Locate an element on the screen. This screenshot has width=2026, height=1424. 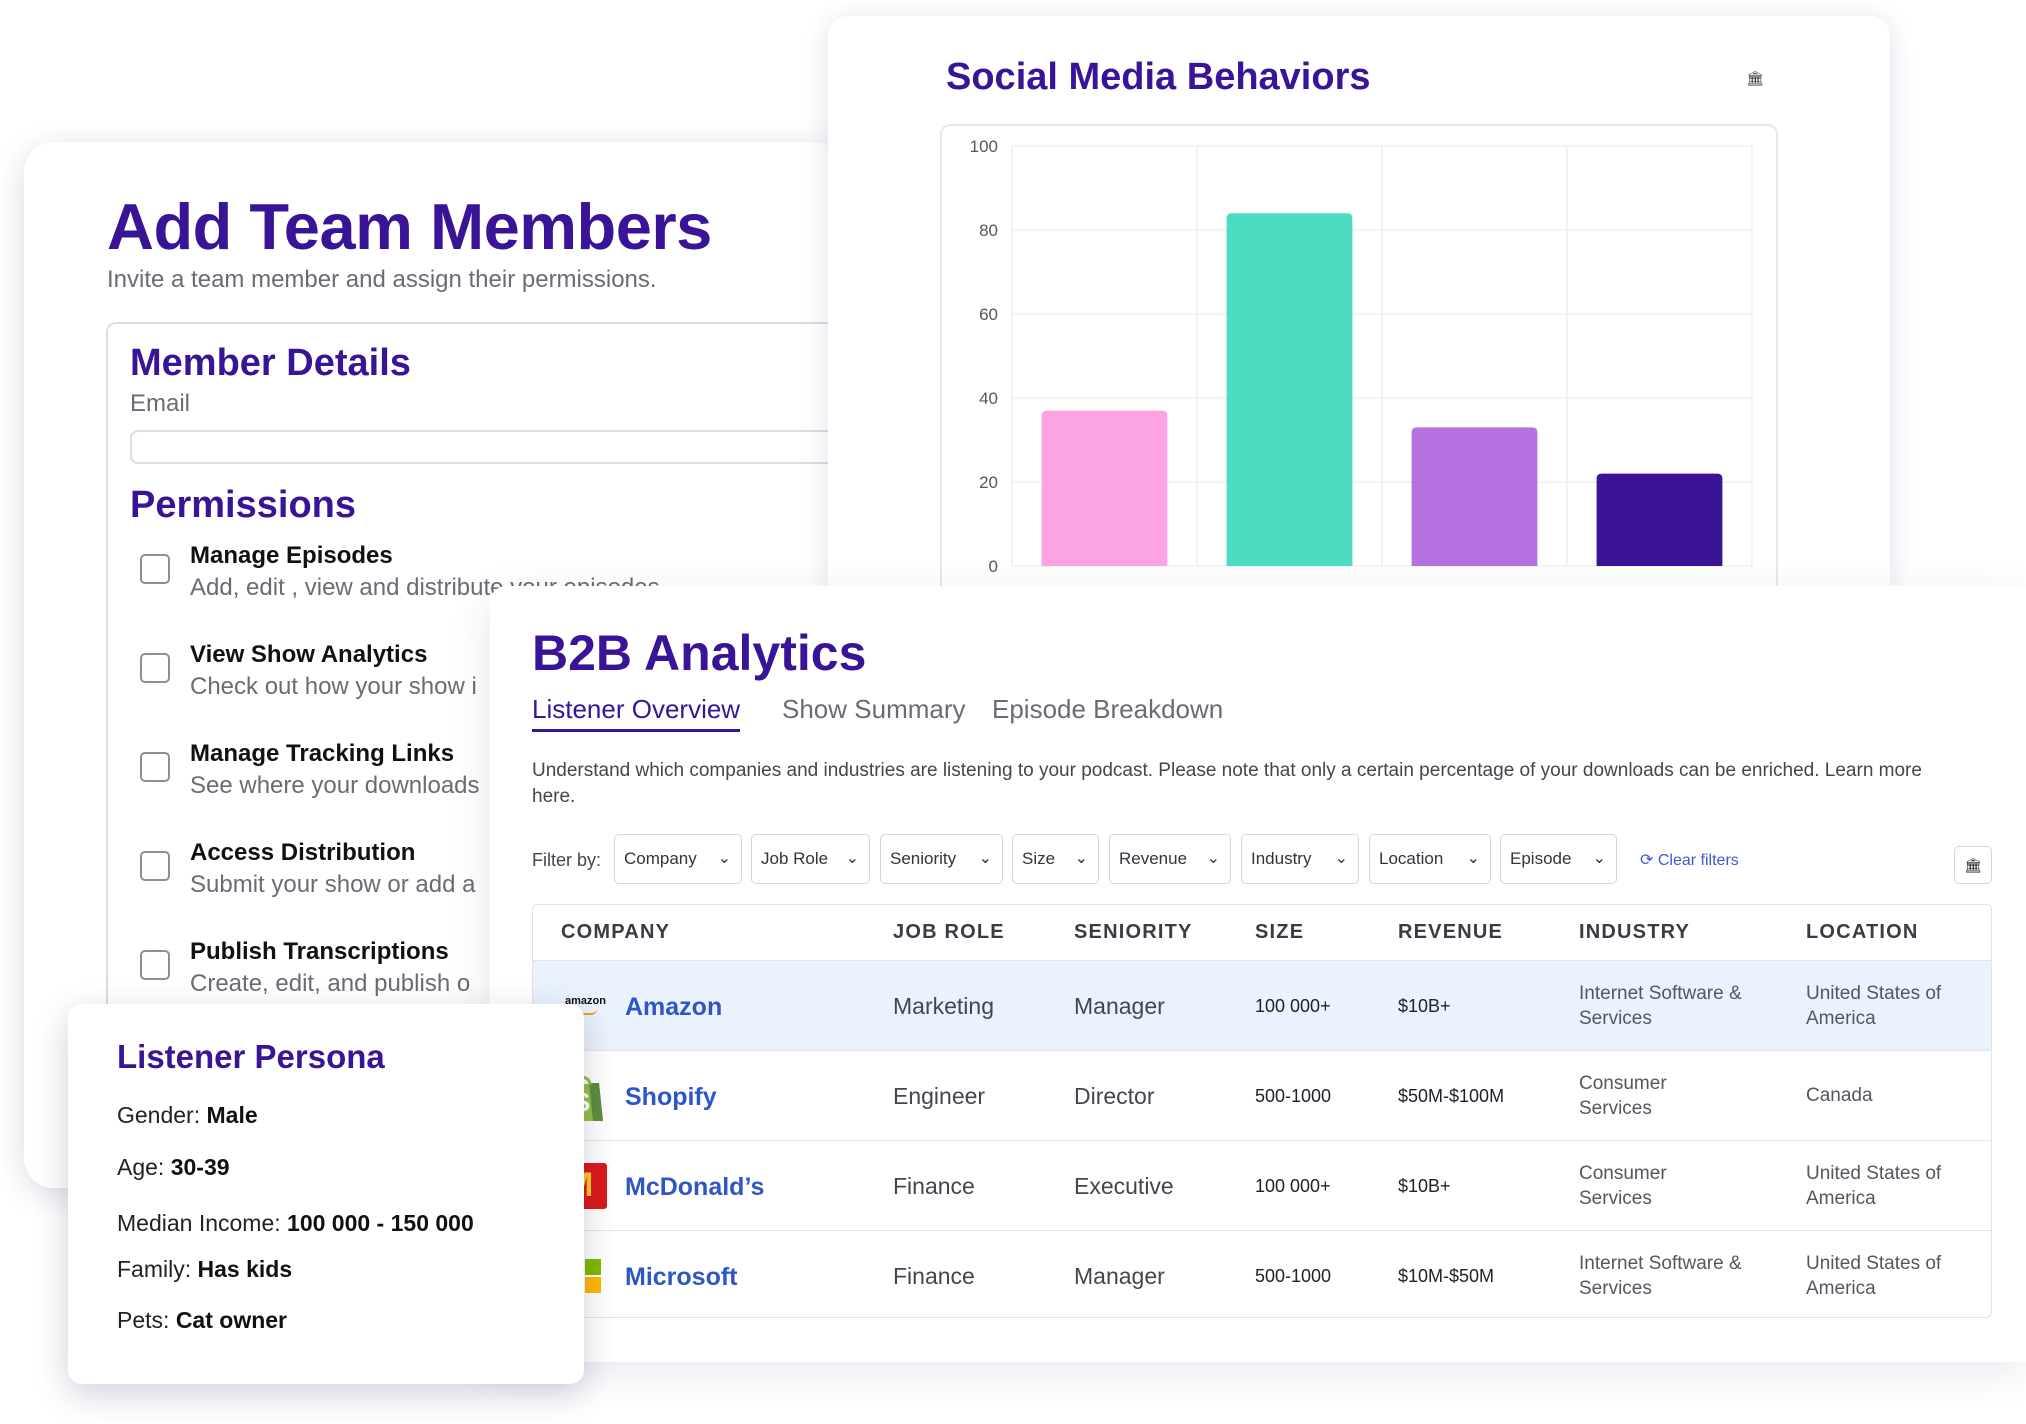
permission-description: Create, edit, and publish o is located at coordinates (330, 983).